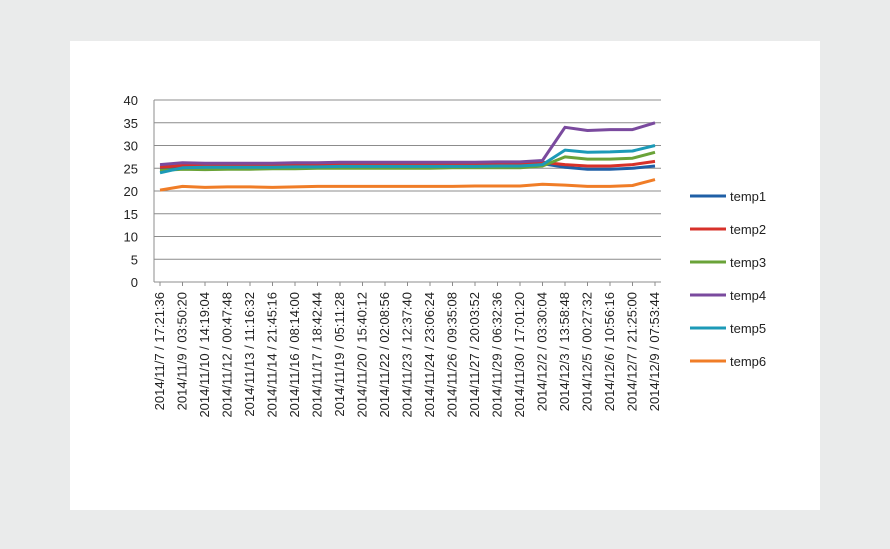 The image size is (890, 549). I want to click on y-tick-label: 25, so click(131, 168).